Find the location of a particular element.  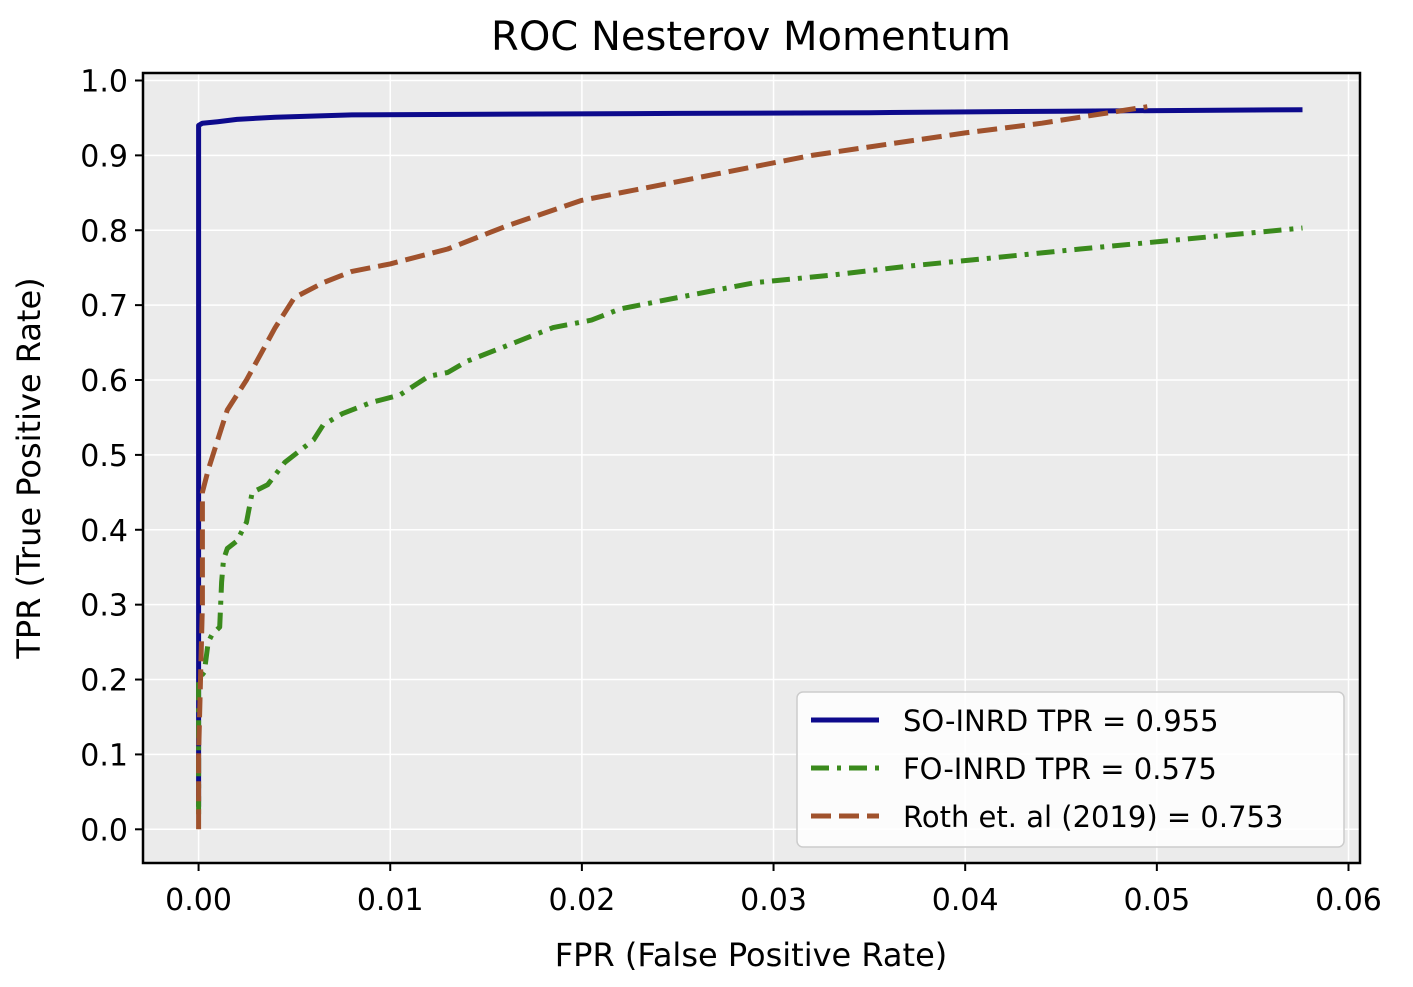

y-tick-label-6: 0.6 is located at coordinates (104, 381).